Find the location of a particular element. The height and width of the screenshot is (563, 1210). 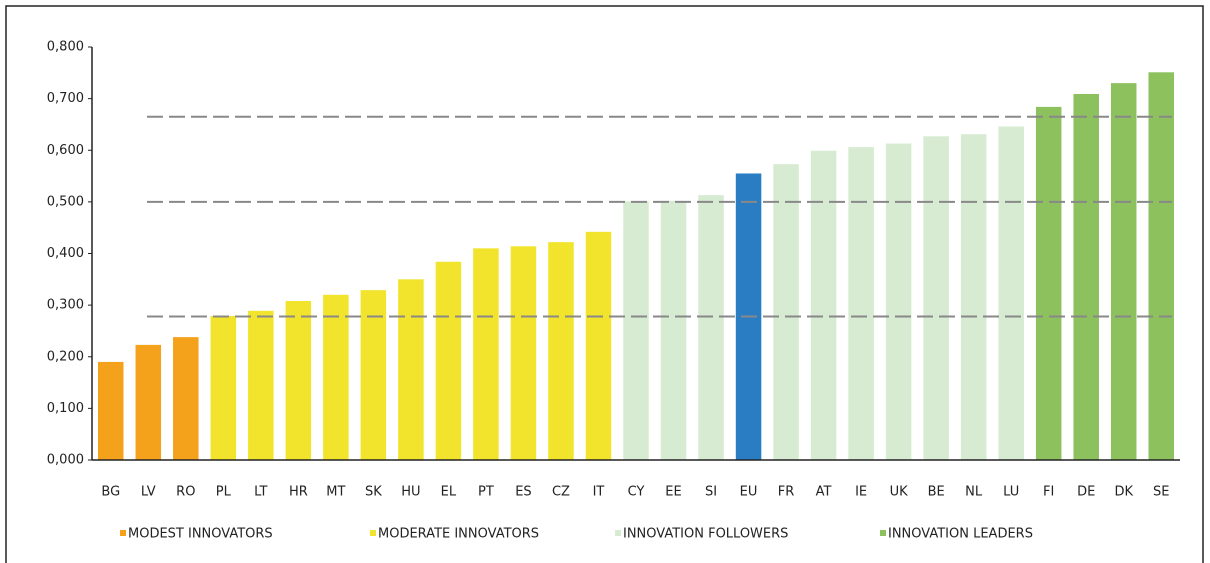

x-tick-label: EU is located at coordinates (749, 492).